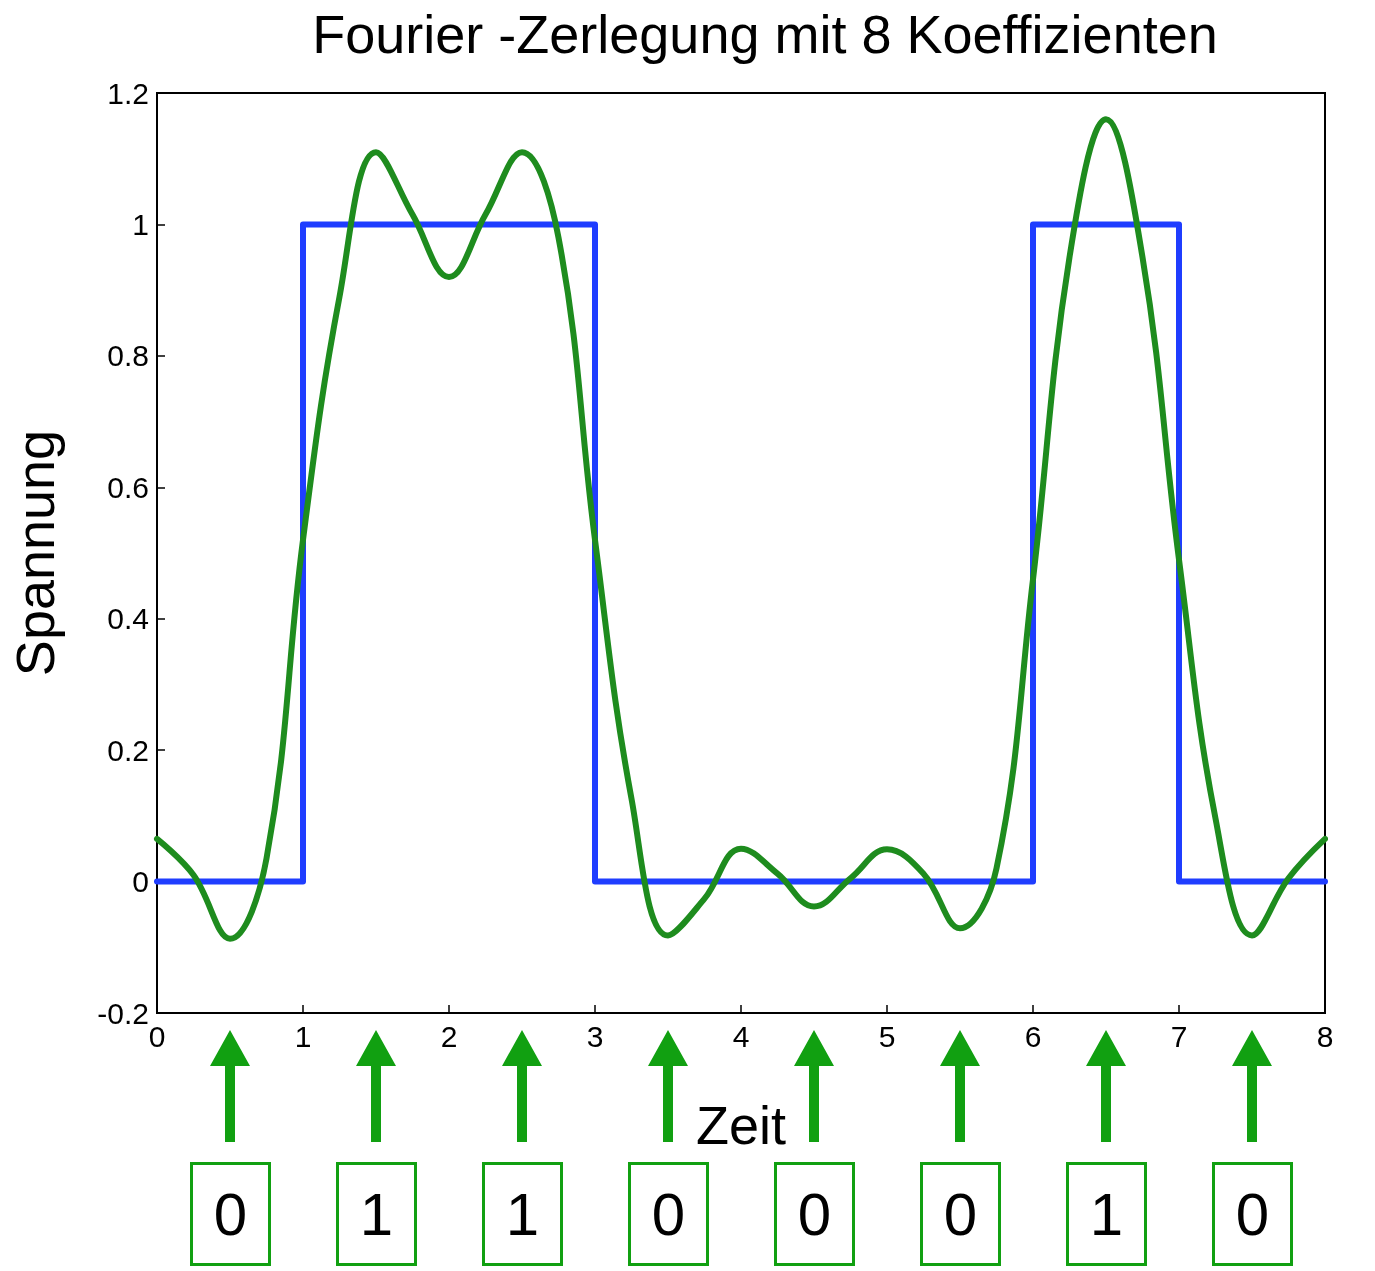  Describe the element at coordinates (123, 1013) in the screenshot. I see `y-tick-label: -0.2` at that location.